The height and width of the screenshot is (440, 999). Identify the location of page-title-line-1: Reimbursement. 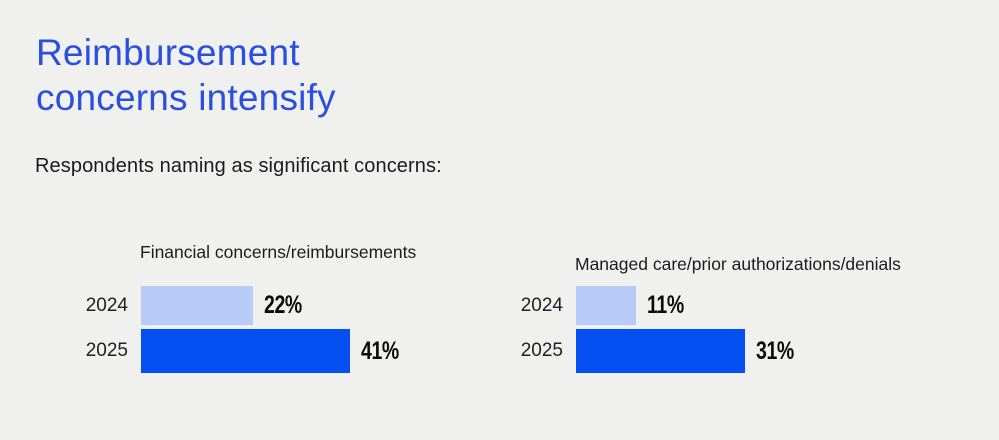
(168, 52).